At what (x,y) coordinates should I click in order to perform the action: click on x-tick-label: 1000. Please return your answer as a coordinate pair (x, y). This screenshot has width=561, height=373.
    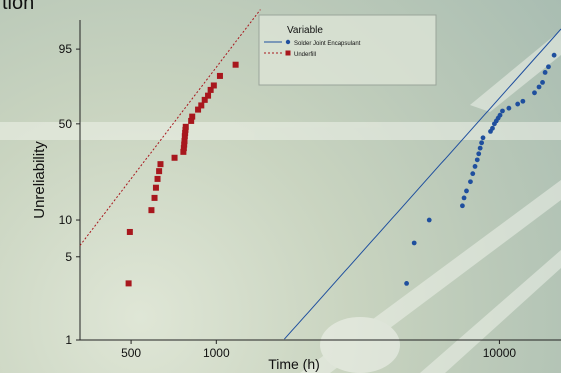
    Looking at the image, I should click on (216, 353).